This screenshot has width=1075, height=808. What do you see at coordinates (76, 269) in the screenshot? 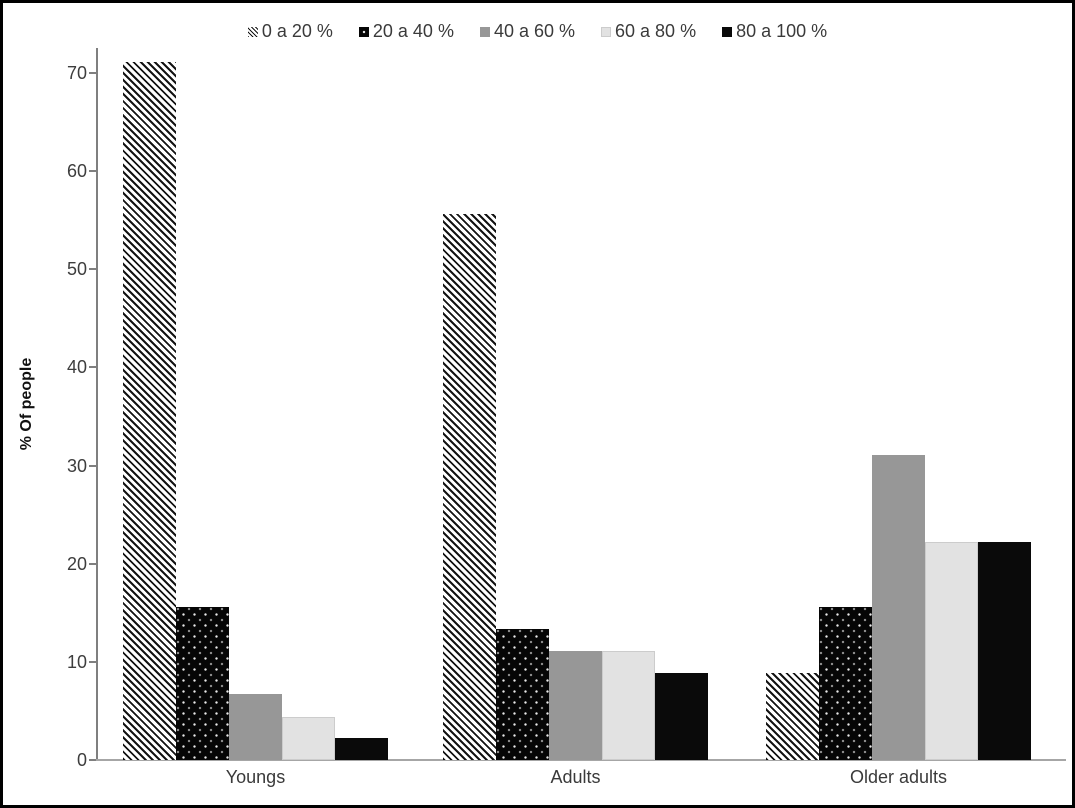
I see `y-tick-label-50: 50` at bounding box center [76, 269].